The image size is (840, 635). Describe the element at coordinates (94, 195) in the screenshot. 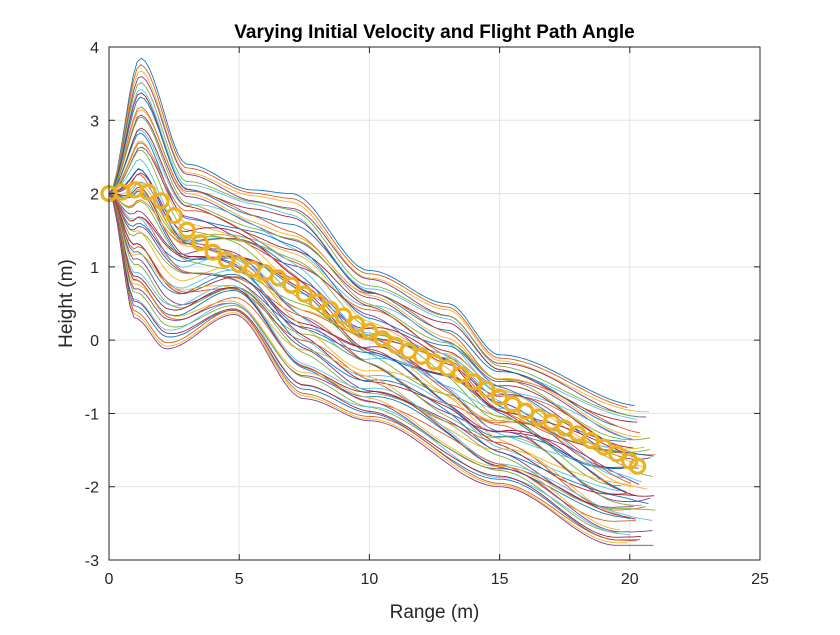

I see `y-tick-label: 2` at that location.